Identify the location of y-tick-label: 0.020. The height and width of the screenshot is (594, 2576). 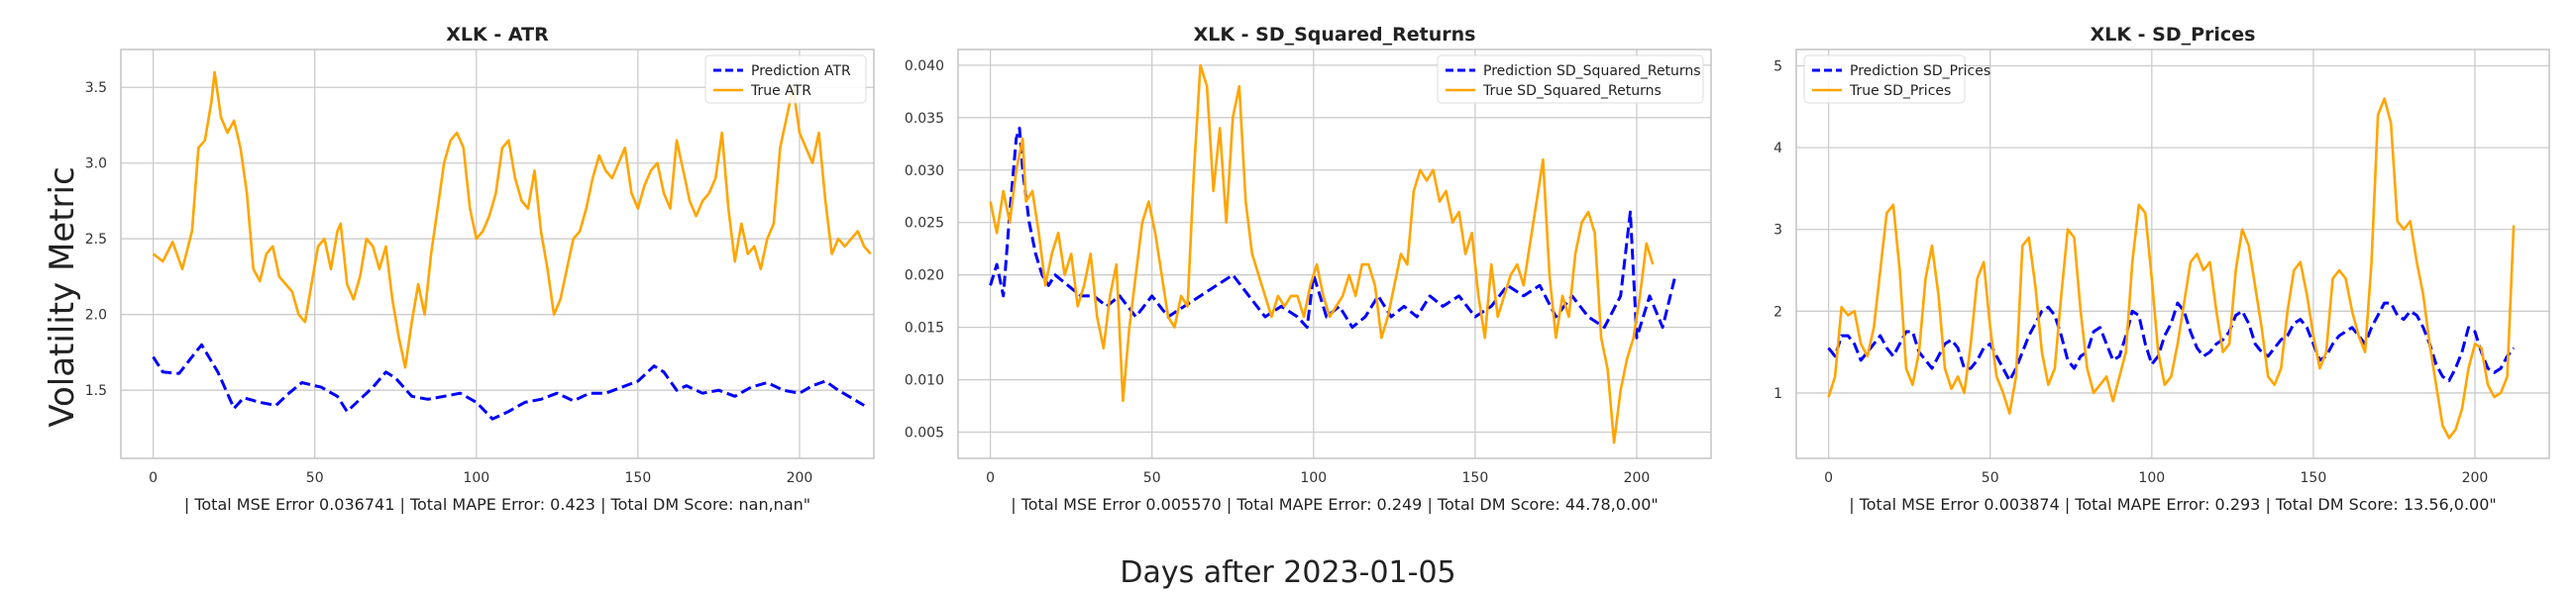
(925, 276).